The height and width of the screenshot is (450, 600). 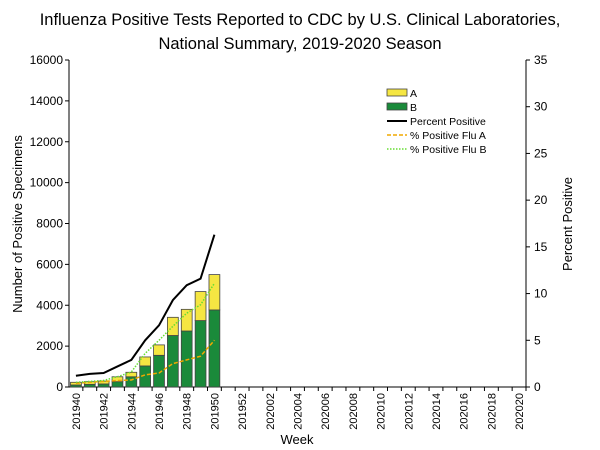 I want to click on x-tick-label: 202006, so click(x=326, y=411).